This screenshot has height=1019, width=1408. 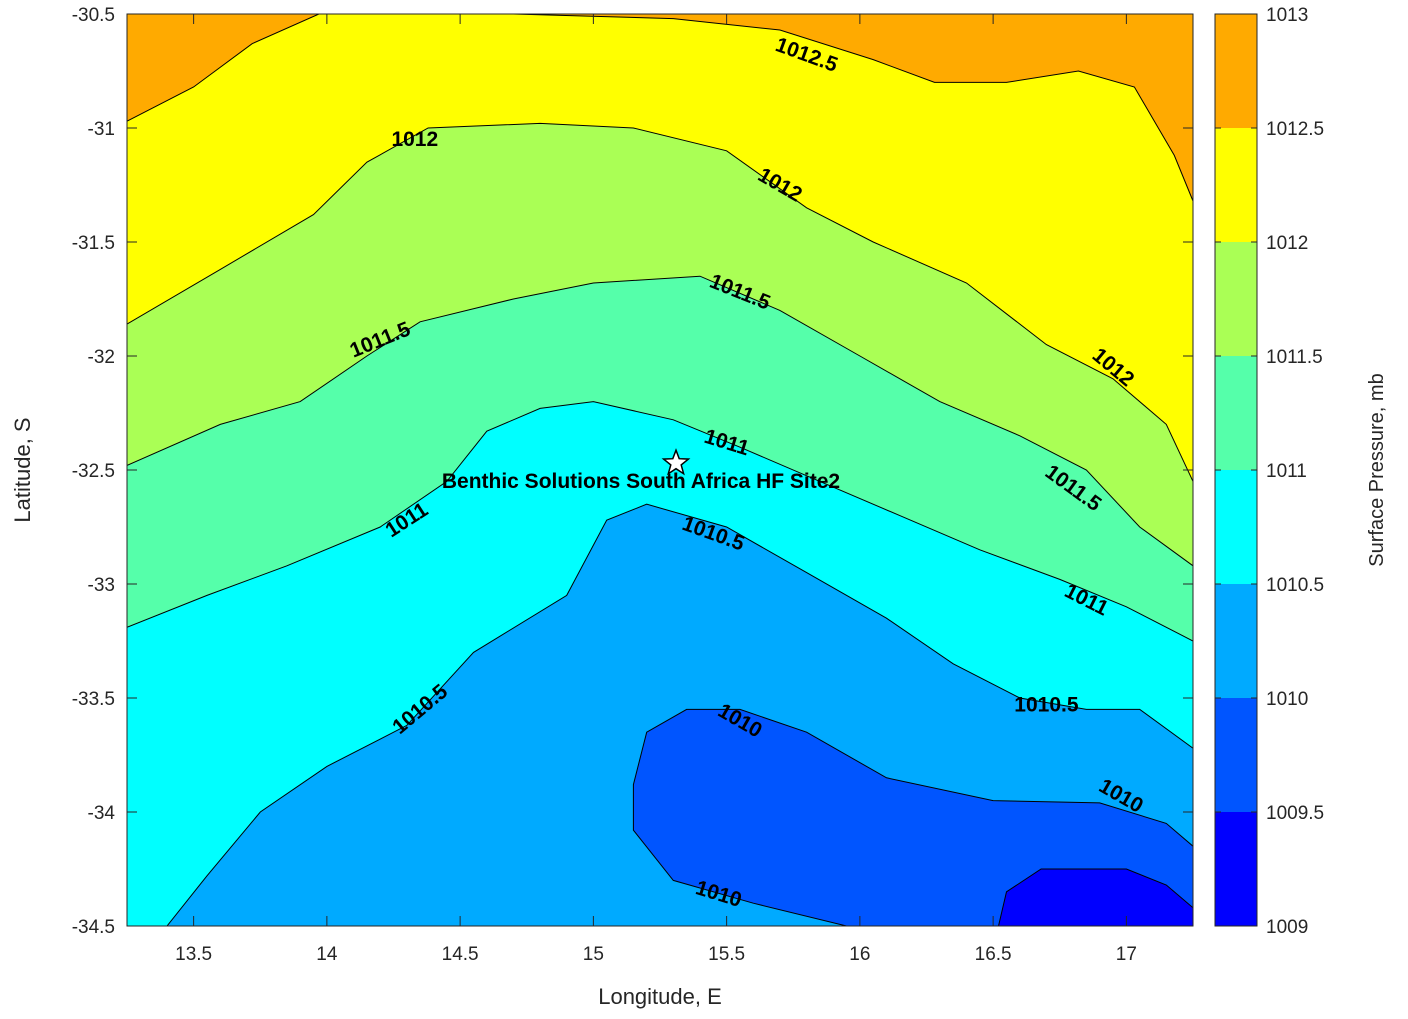 What do you see at coordinates (93, 471) in the screenshot?
I see `y-tick-label: -32.5` at bounding box center [93, 471].